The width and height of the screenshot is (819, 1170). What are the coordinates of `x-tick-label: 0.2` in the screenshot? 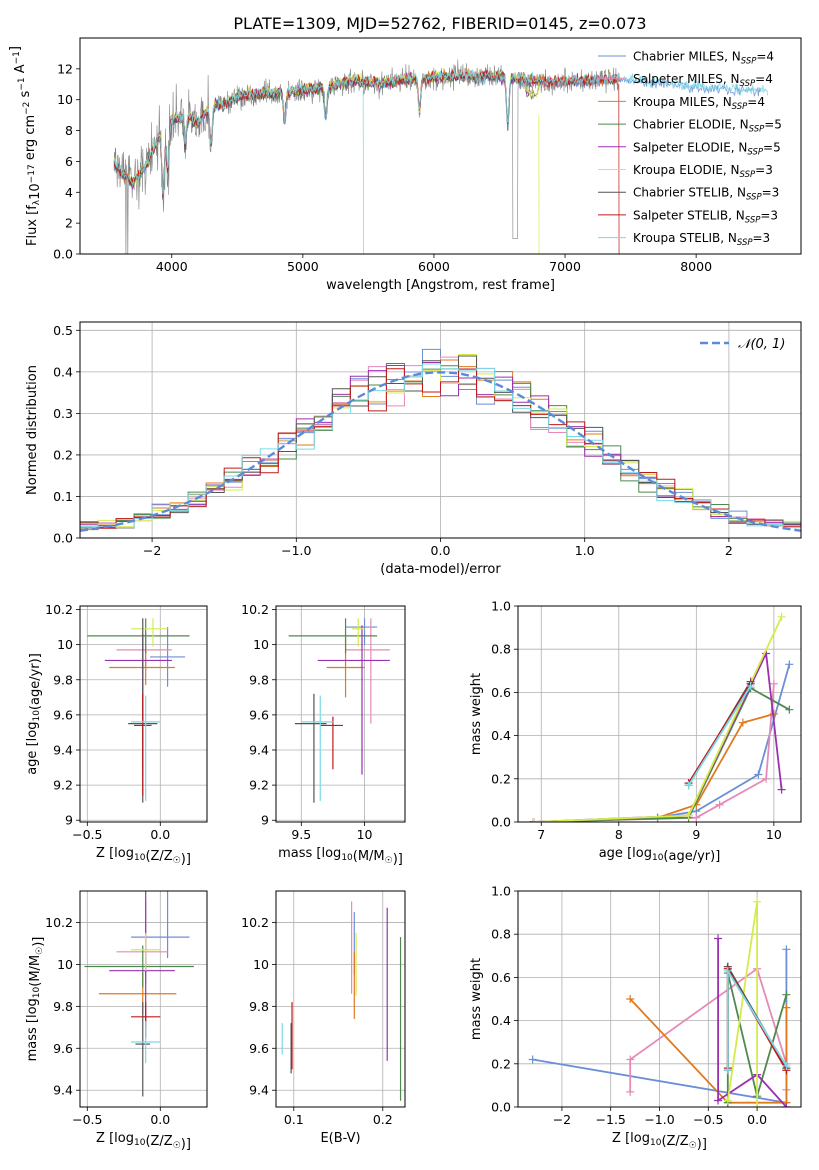 It's located at (383, 1119).